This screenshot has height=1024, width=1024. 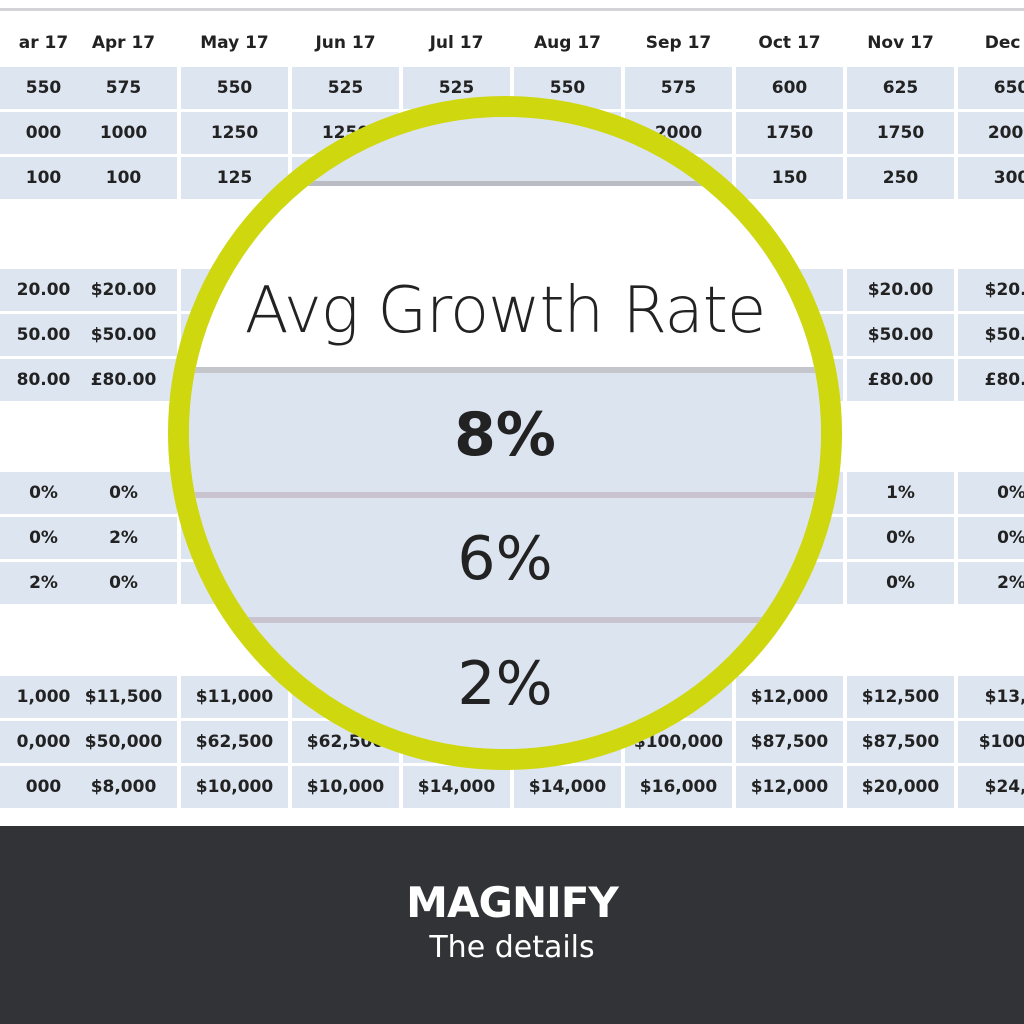 What do you see at coordinates (123, 742) in the screenshot?
I see `table-cell: $50,000` at bounding box center [123, 742].